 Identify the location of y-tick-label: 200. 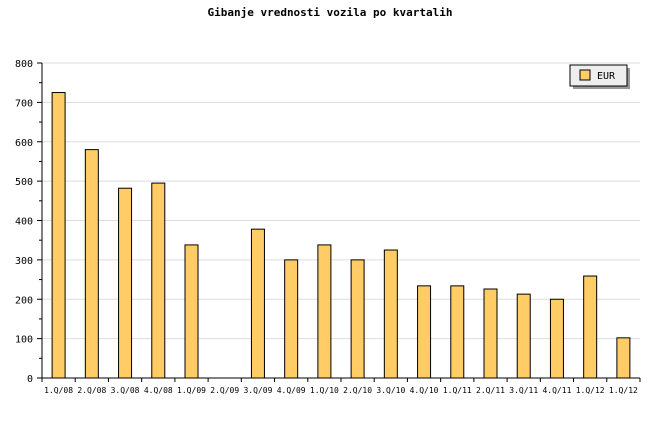
(24, 300).